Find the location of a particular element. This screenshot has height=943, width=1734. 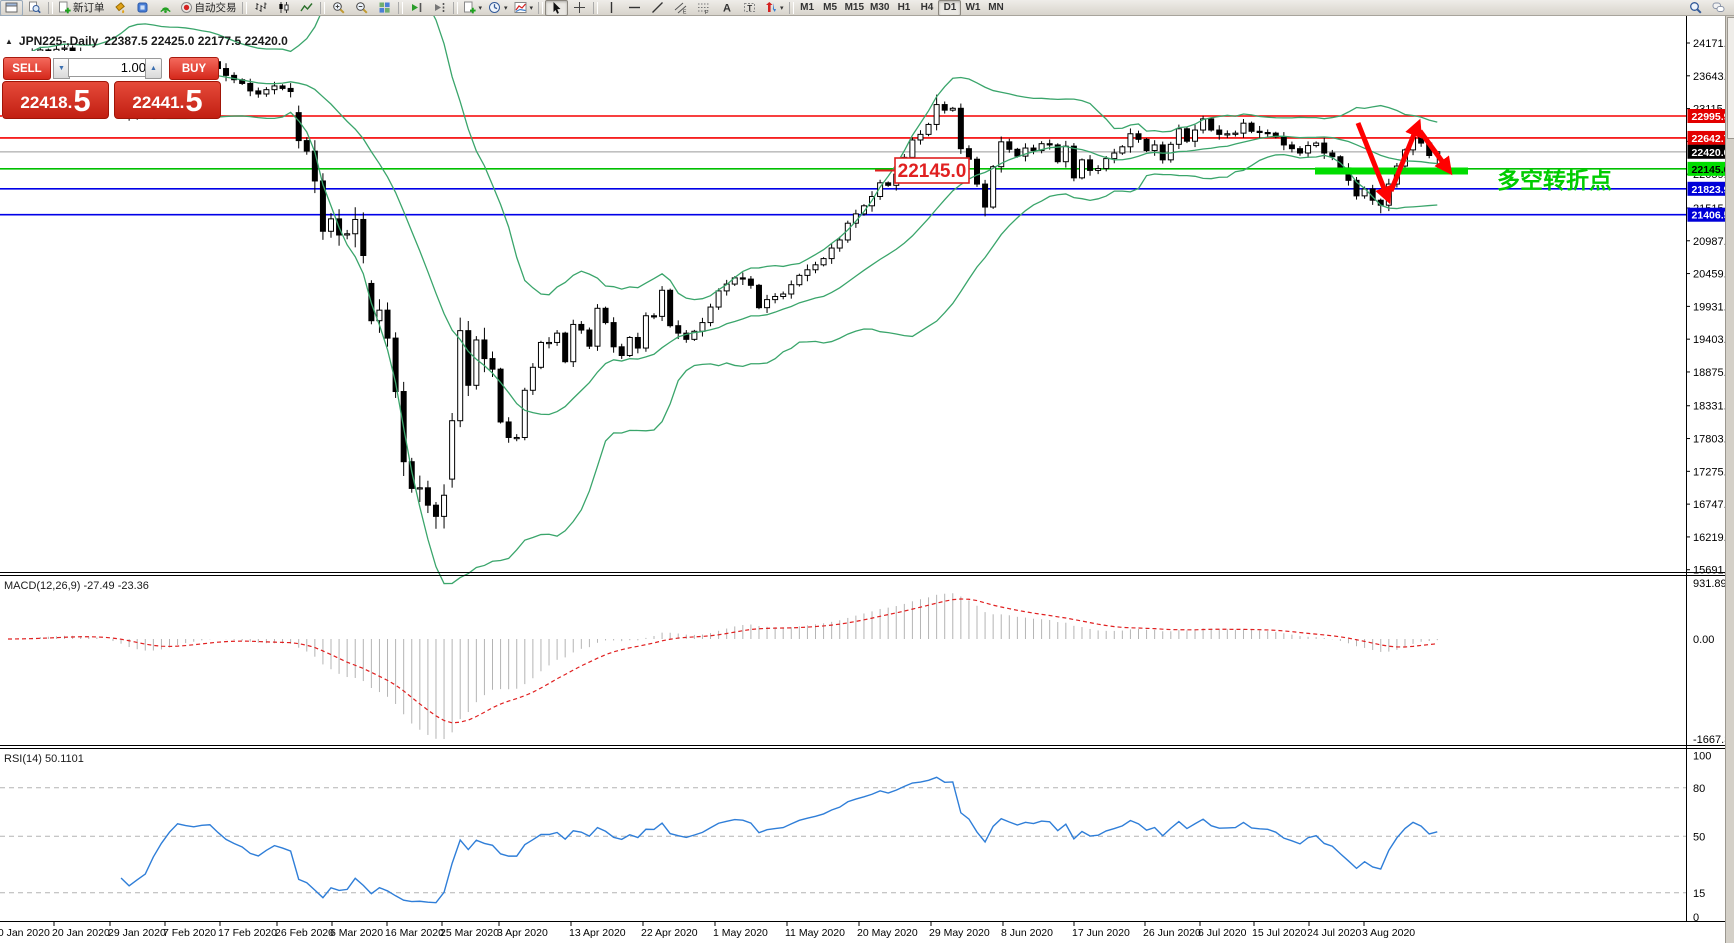

toolbar-crosshair-icon is located at coordinates (579, 8).